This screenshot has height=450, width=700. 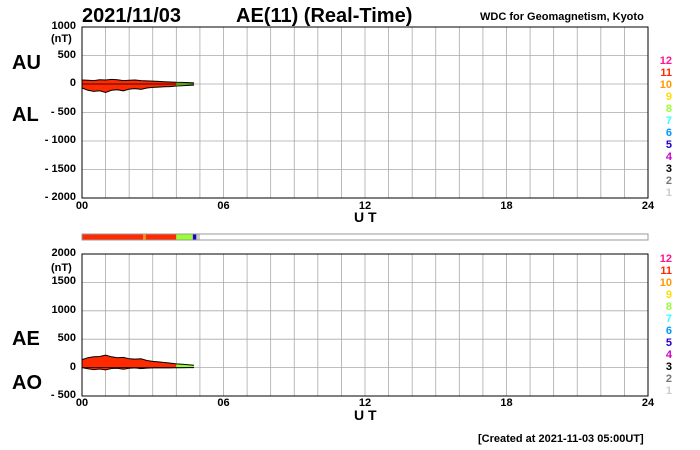 I want to click on series-line-al, so click(x=138, y=89).